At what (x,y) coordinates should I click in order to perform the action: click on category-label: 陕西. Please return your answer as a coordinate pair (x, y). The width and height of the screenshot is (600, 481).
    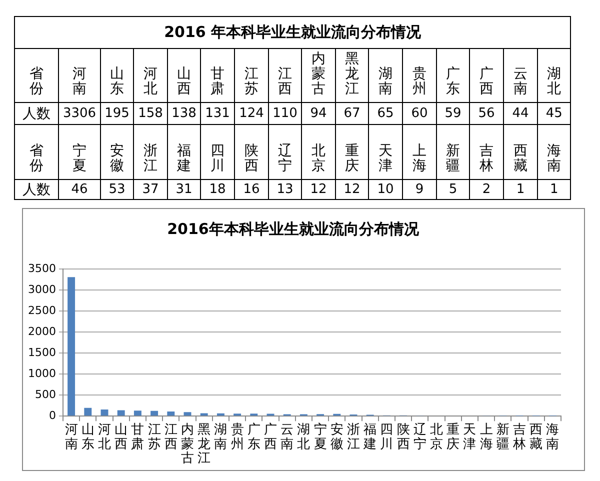
    Looking at the image, I should click on (251, 158).